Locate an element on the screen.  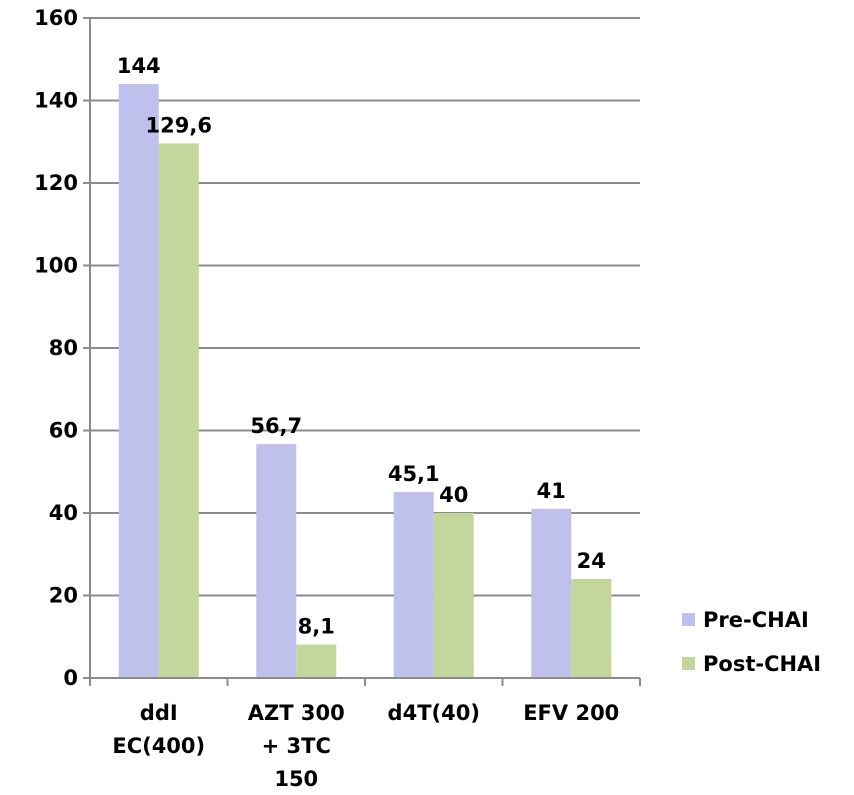
y-tick-label: 100 is located at coordinates (56, 266).